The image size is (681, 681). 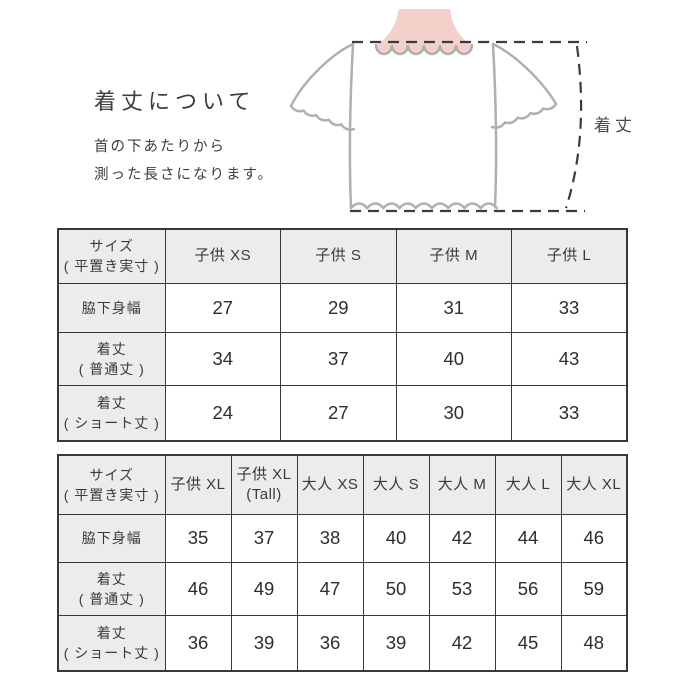 I want to click on body-outline, so click(x=423, y=126).